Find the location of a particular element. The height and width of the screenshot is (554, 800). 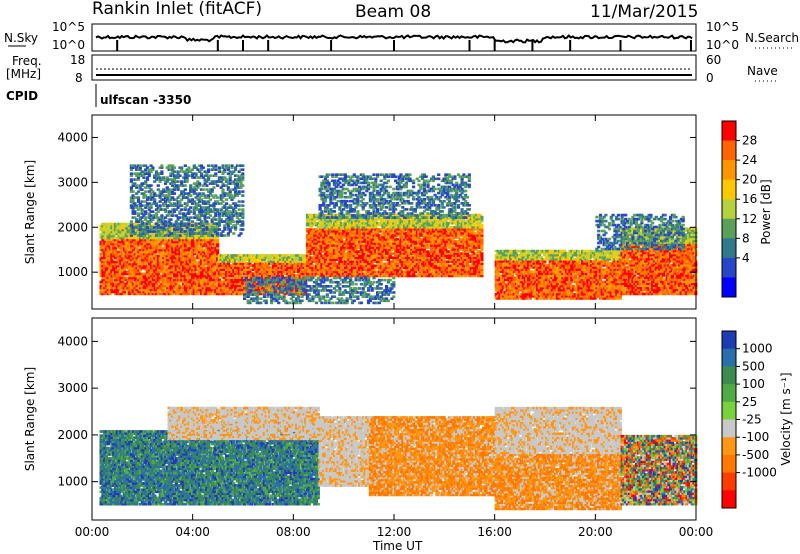

nave-tick-top: 60 is located at coordinates (713, 60).